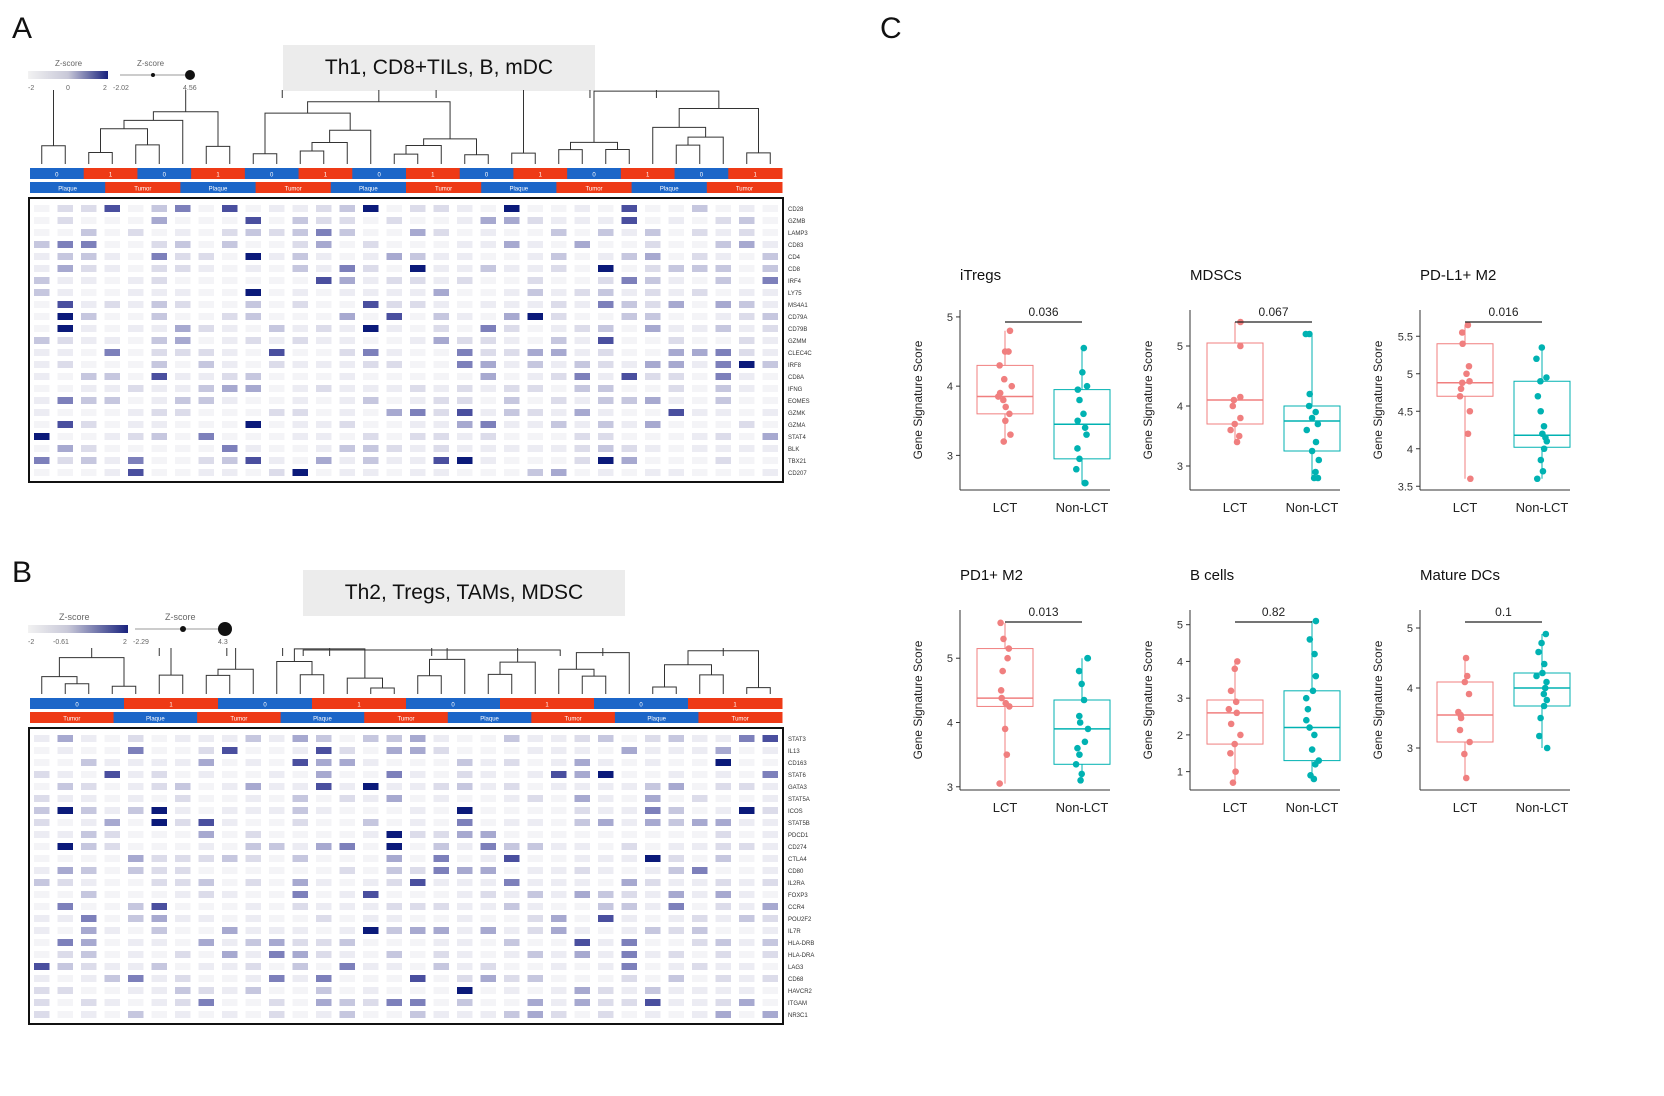 The height and width of the screenshot is (1096, 1664). What do you see at coordinates (155, 717) in the screenshot?
I see `group-bar-segment` at bounding box center [155, 717].